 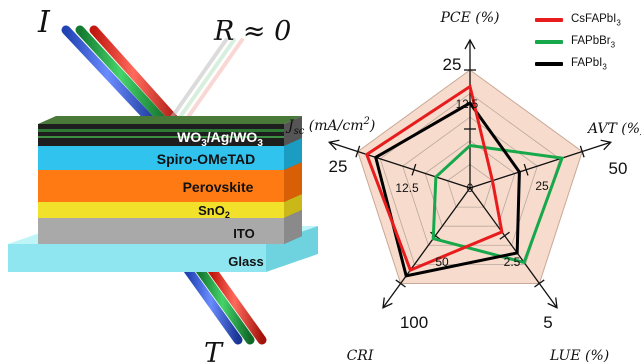 I want to click on series-fapbi3, so click(x=447, y=189).